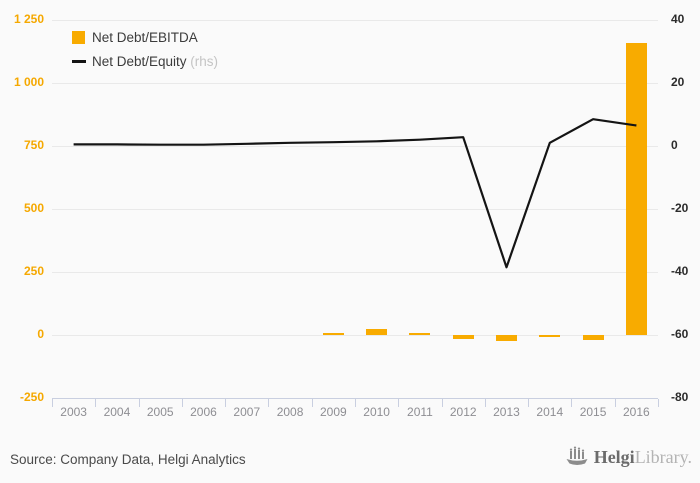 Image resolution: width=700 pixels, height=483 pixels. I want to click on left-axis-tick-label: 250, so click(33, 271).